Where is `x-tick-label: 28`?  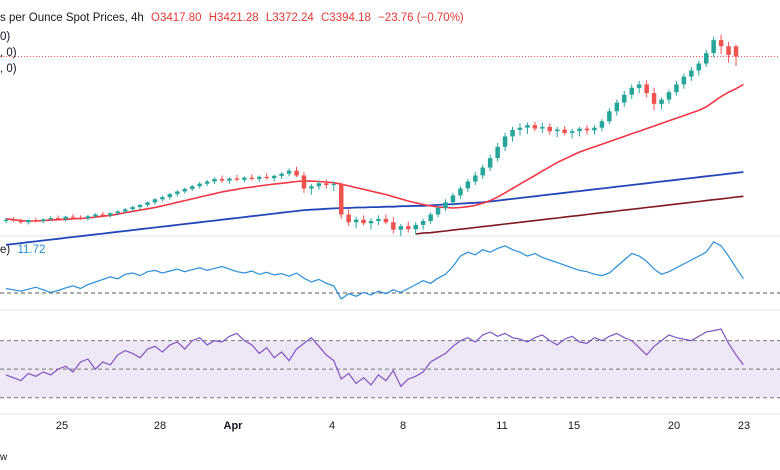
x-tick-label: 28 is located at coordinates (160, 426).